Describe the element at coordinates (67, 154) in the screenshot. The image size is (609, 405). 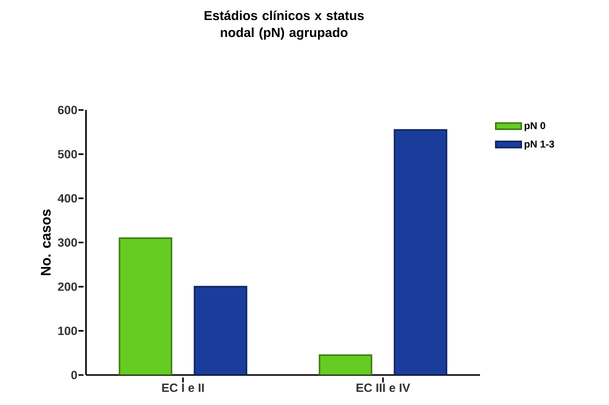
I see `y-tick-label: 500` at that location.